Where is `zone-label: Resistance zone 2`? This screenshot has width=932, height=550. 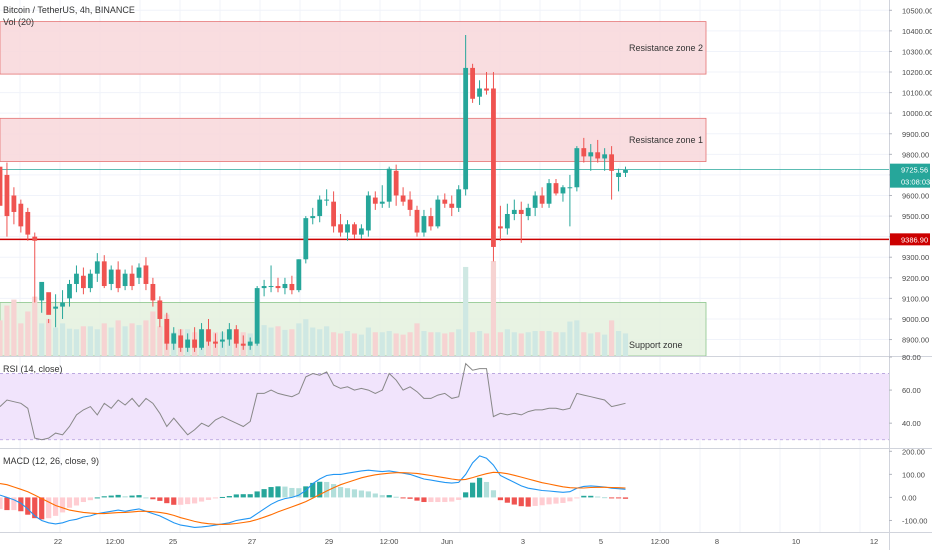
zone-label: Resistance zone 2 is located at coordinates (666, 48).